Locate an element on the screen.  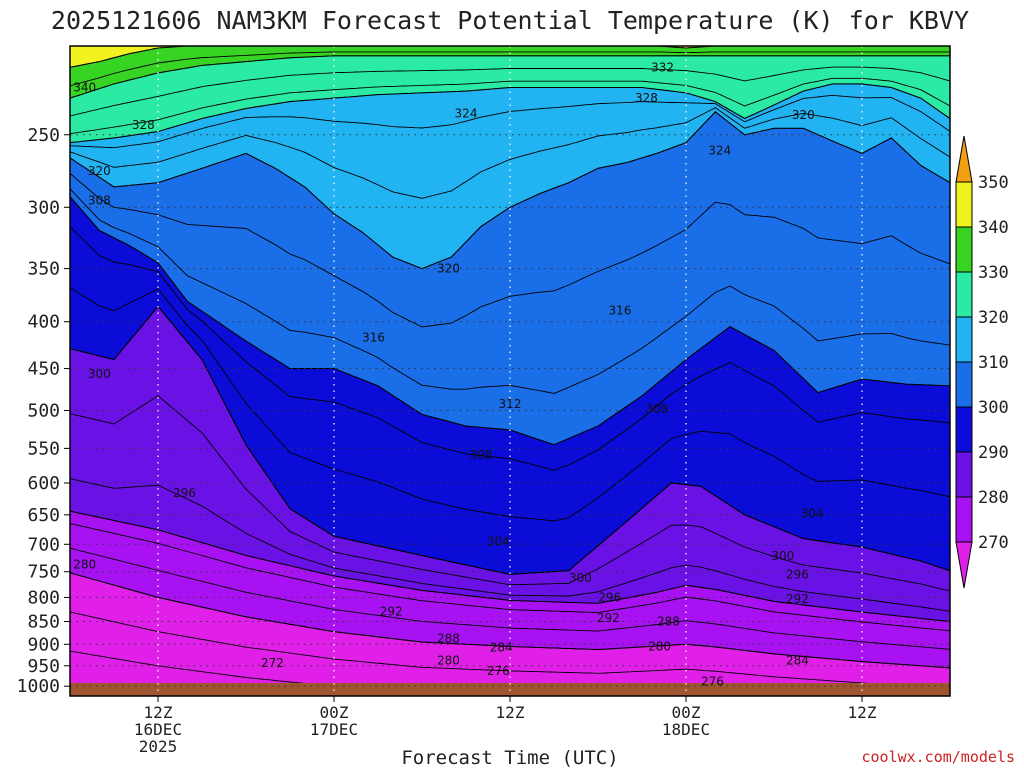
contour-label: 312 is located at coordinates (510, 404).